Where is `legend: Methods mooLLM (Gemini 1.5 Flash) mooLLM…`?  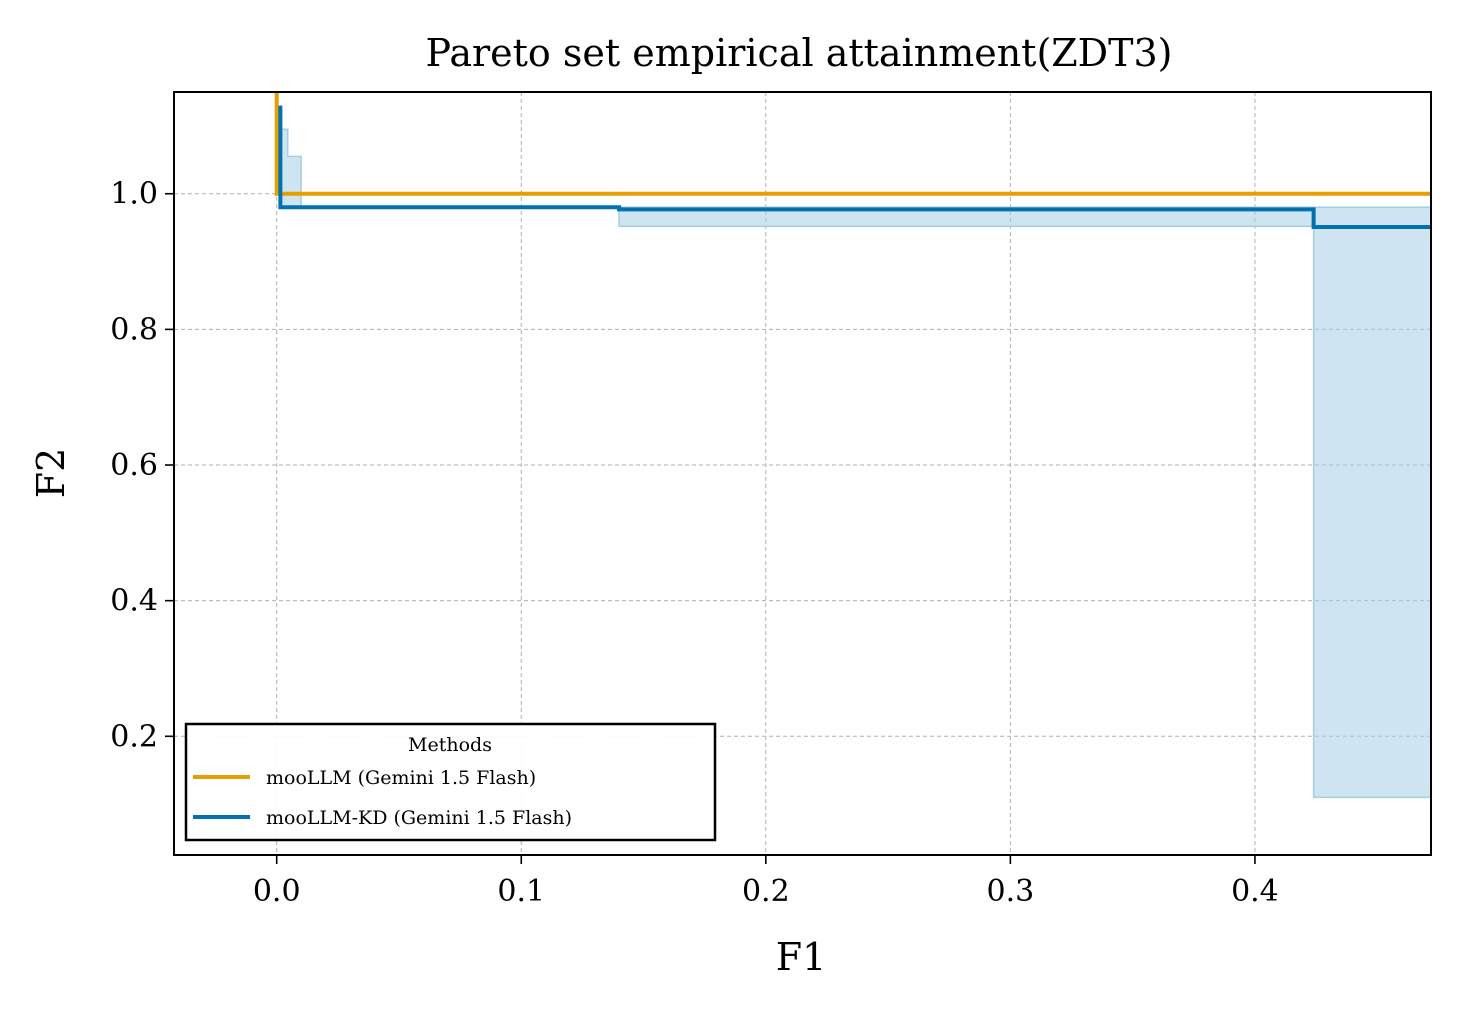 legend: Methods mooLLM (Gemini 1.5 Flash) mooLLM… is located at coordinates (450, 782).